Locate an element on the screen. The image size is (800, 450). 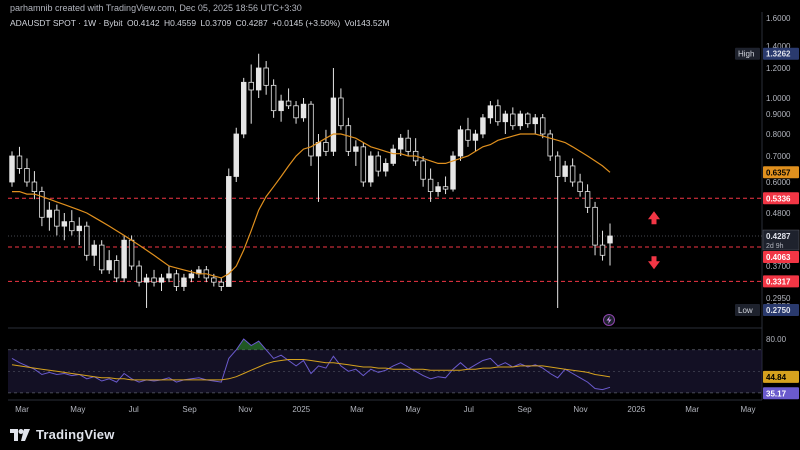
res1-badge-bg is located at coordinates (781, 198).